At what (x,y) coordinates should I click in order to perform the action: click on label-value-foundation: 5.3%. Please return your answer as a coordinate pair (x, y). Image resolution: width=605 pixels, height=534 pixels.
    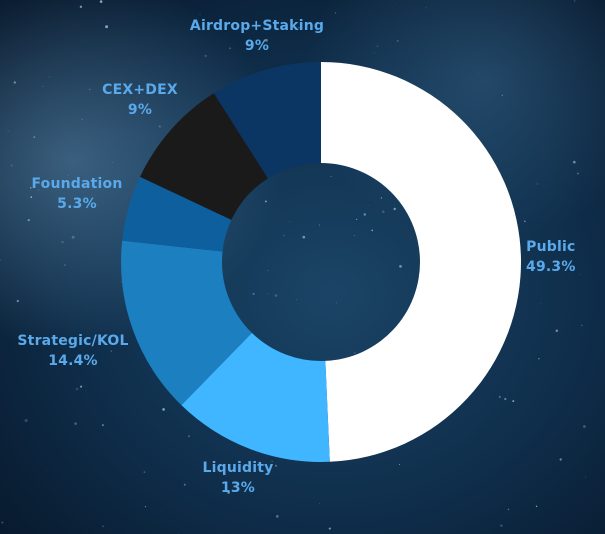
    Looking at the image, I should click on (77, 204).